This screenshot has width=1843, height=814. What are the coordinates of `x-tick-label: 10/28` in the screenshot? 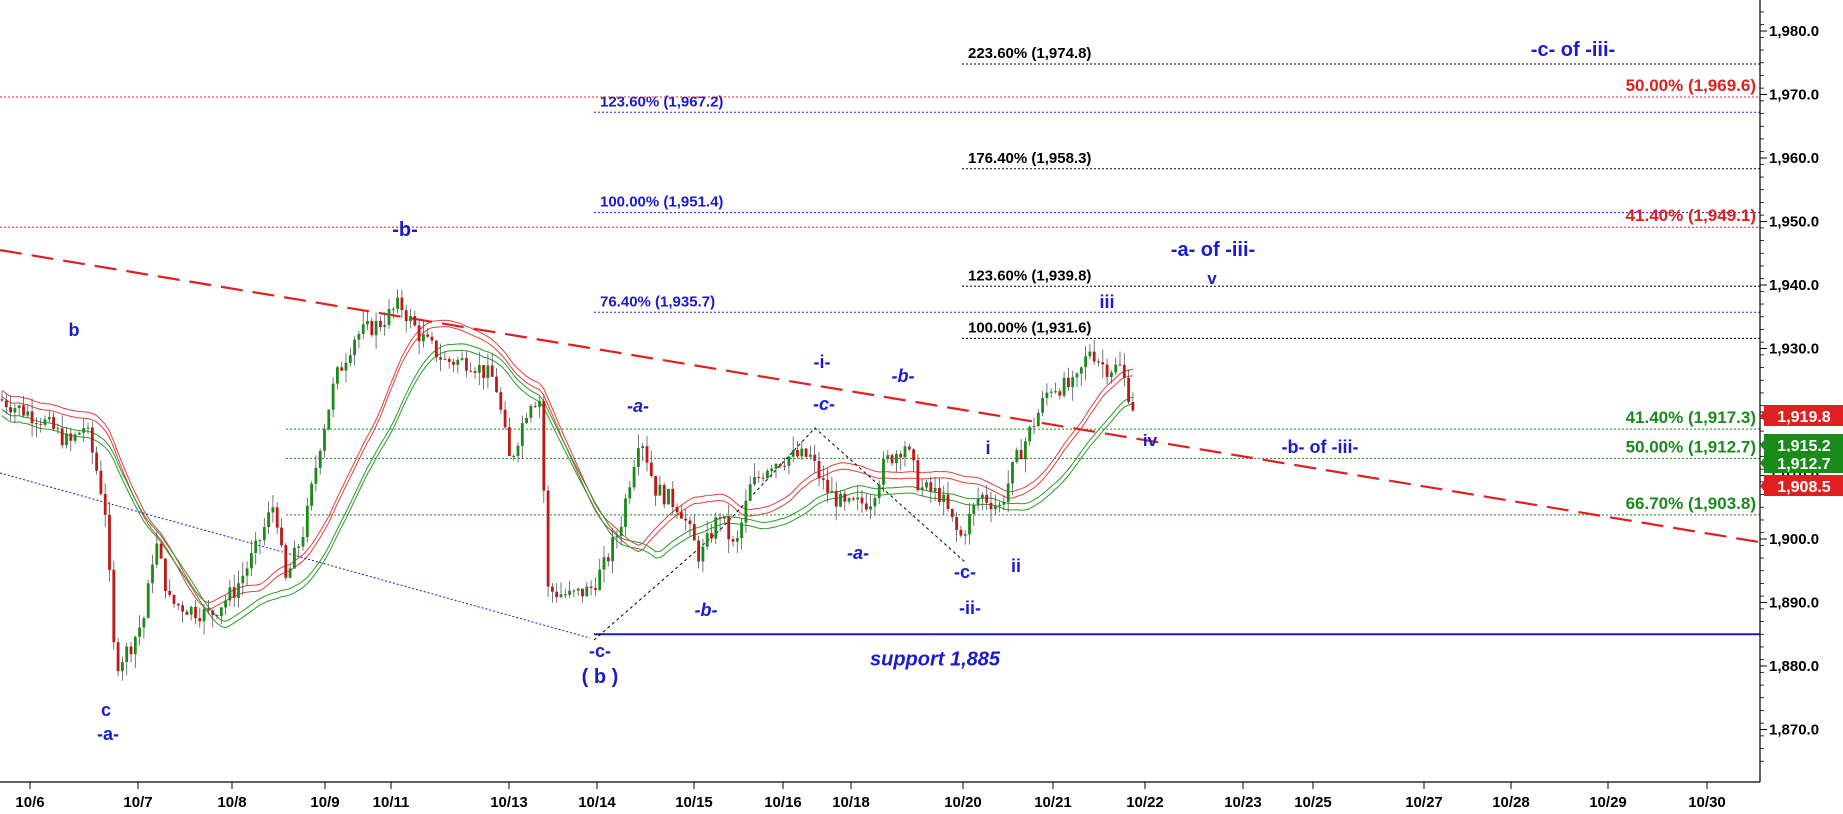 It's located at (1511, 802).